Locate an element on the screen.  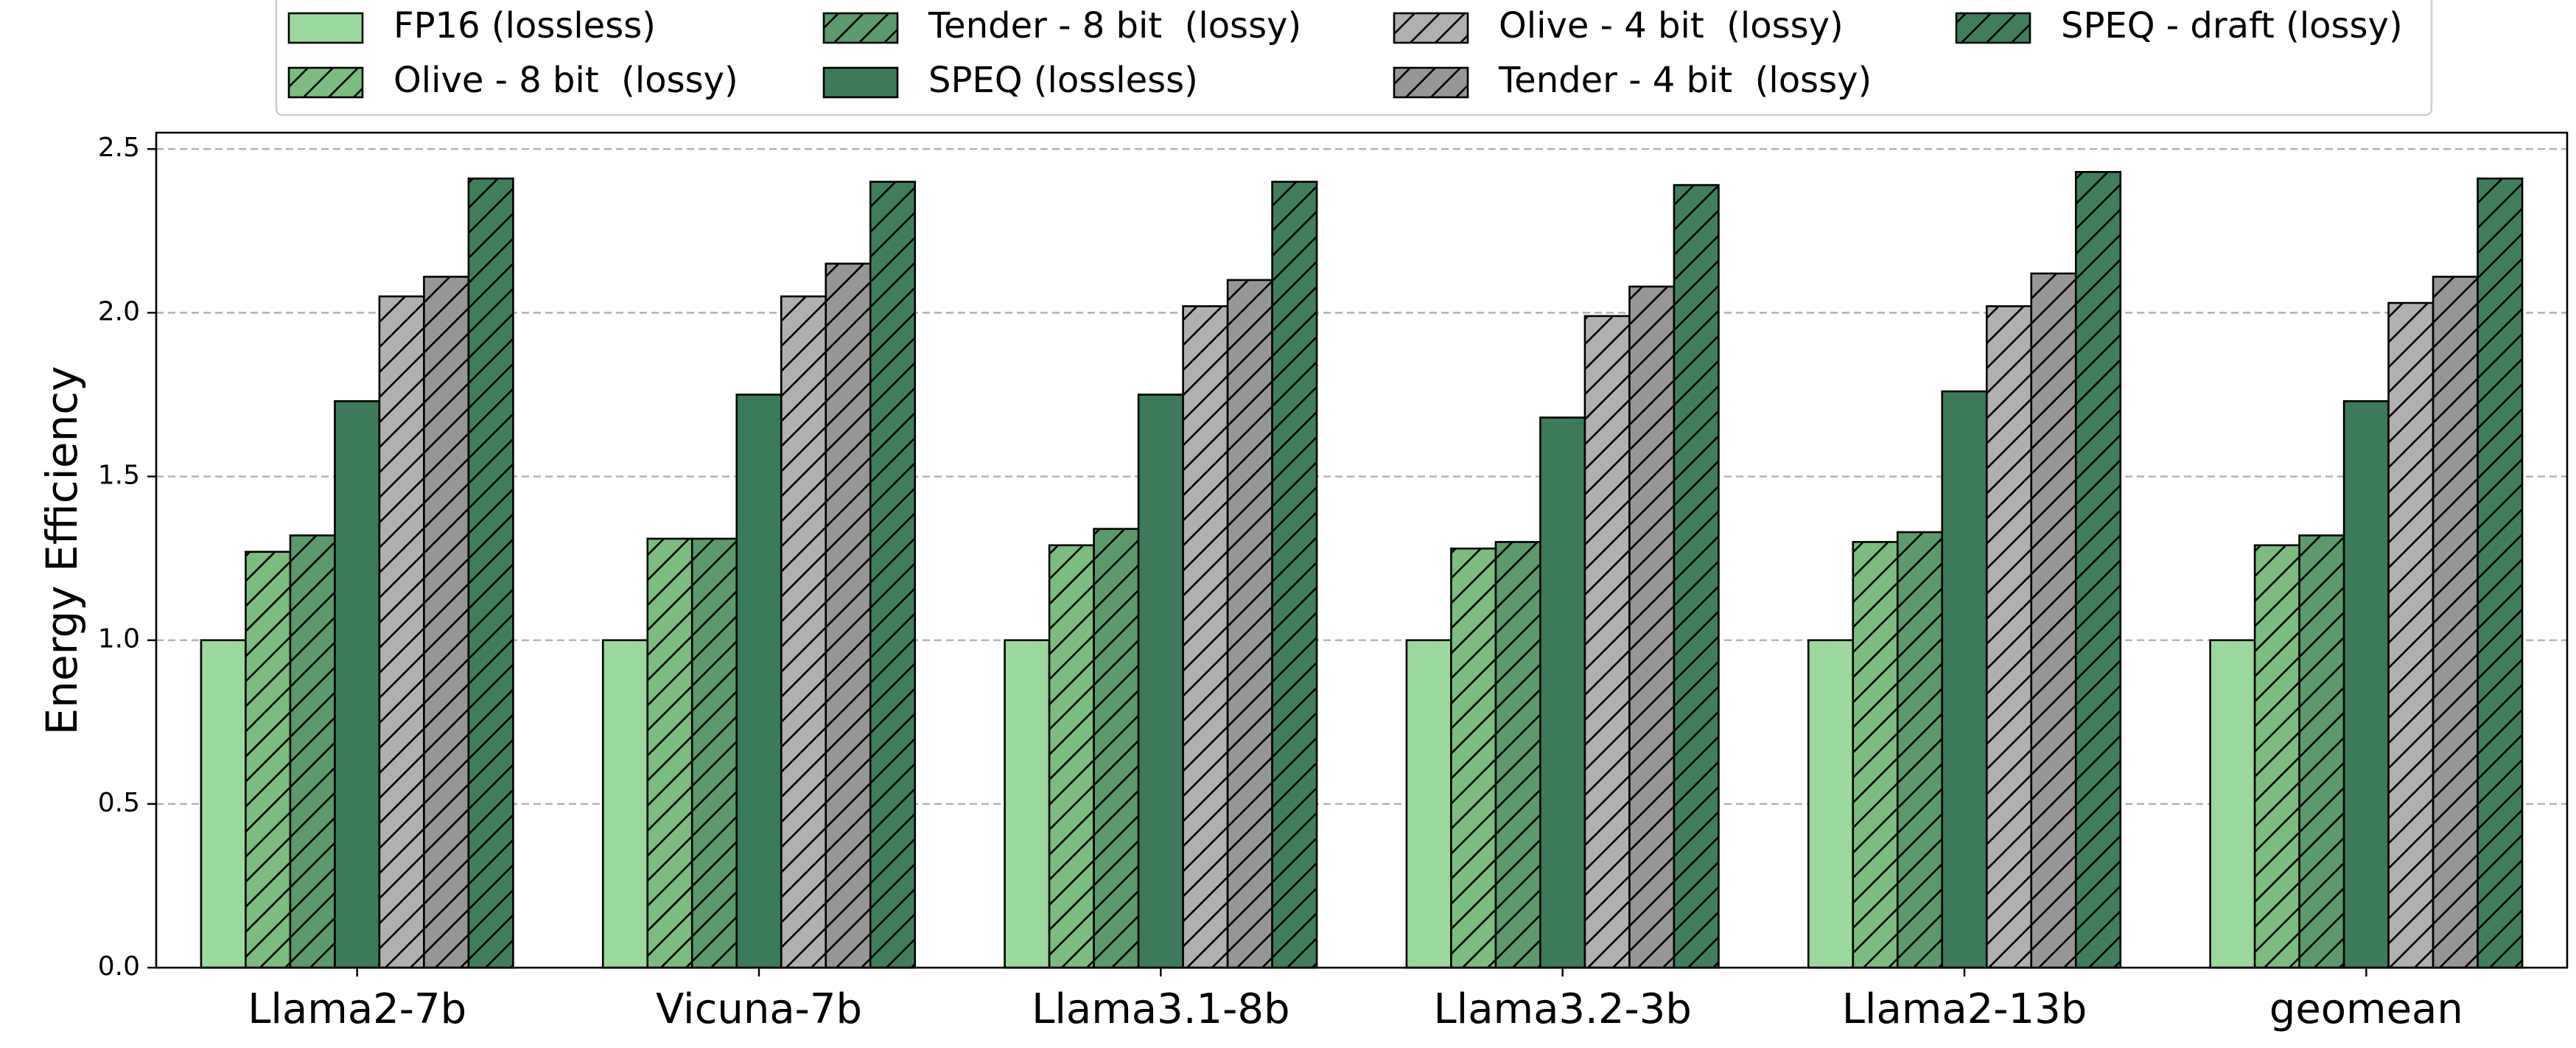
legend-label: Olive - 4 bit (lossy) is located at coordinates (1671, 25).